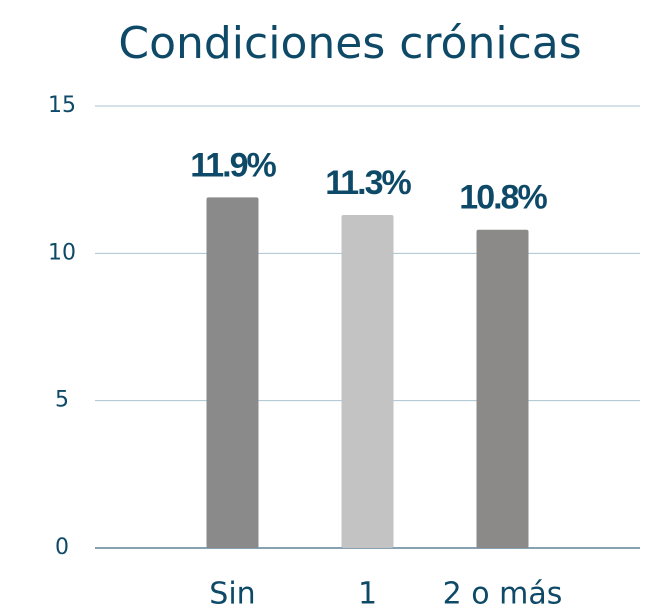  I want to click on x-tick-label: 2 o más, so click(503, 594).